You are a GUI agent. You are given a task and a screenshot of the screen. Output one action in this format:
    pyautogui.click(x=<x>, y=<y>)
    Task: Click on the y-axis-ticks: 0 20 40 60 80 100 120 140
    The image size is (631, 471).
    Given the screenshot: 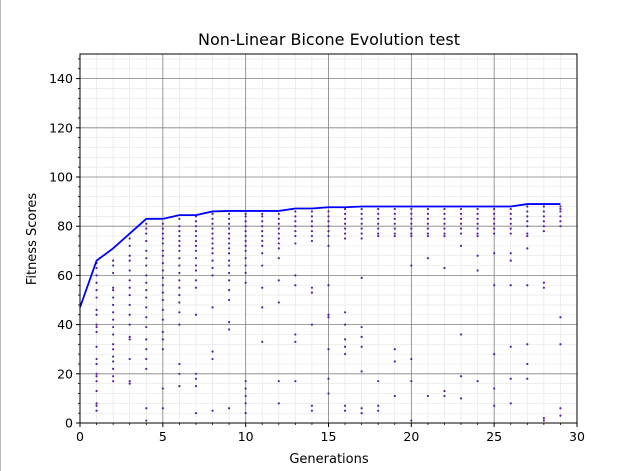 What is the action you would take?
    pyautogui.click(x=64, y=244)
    